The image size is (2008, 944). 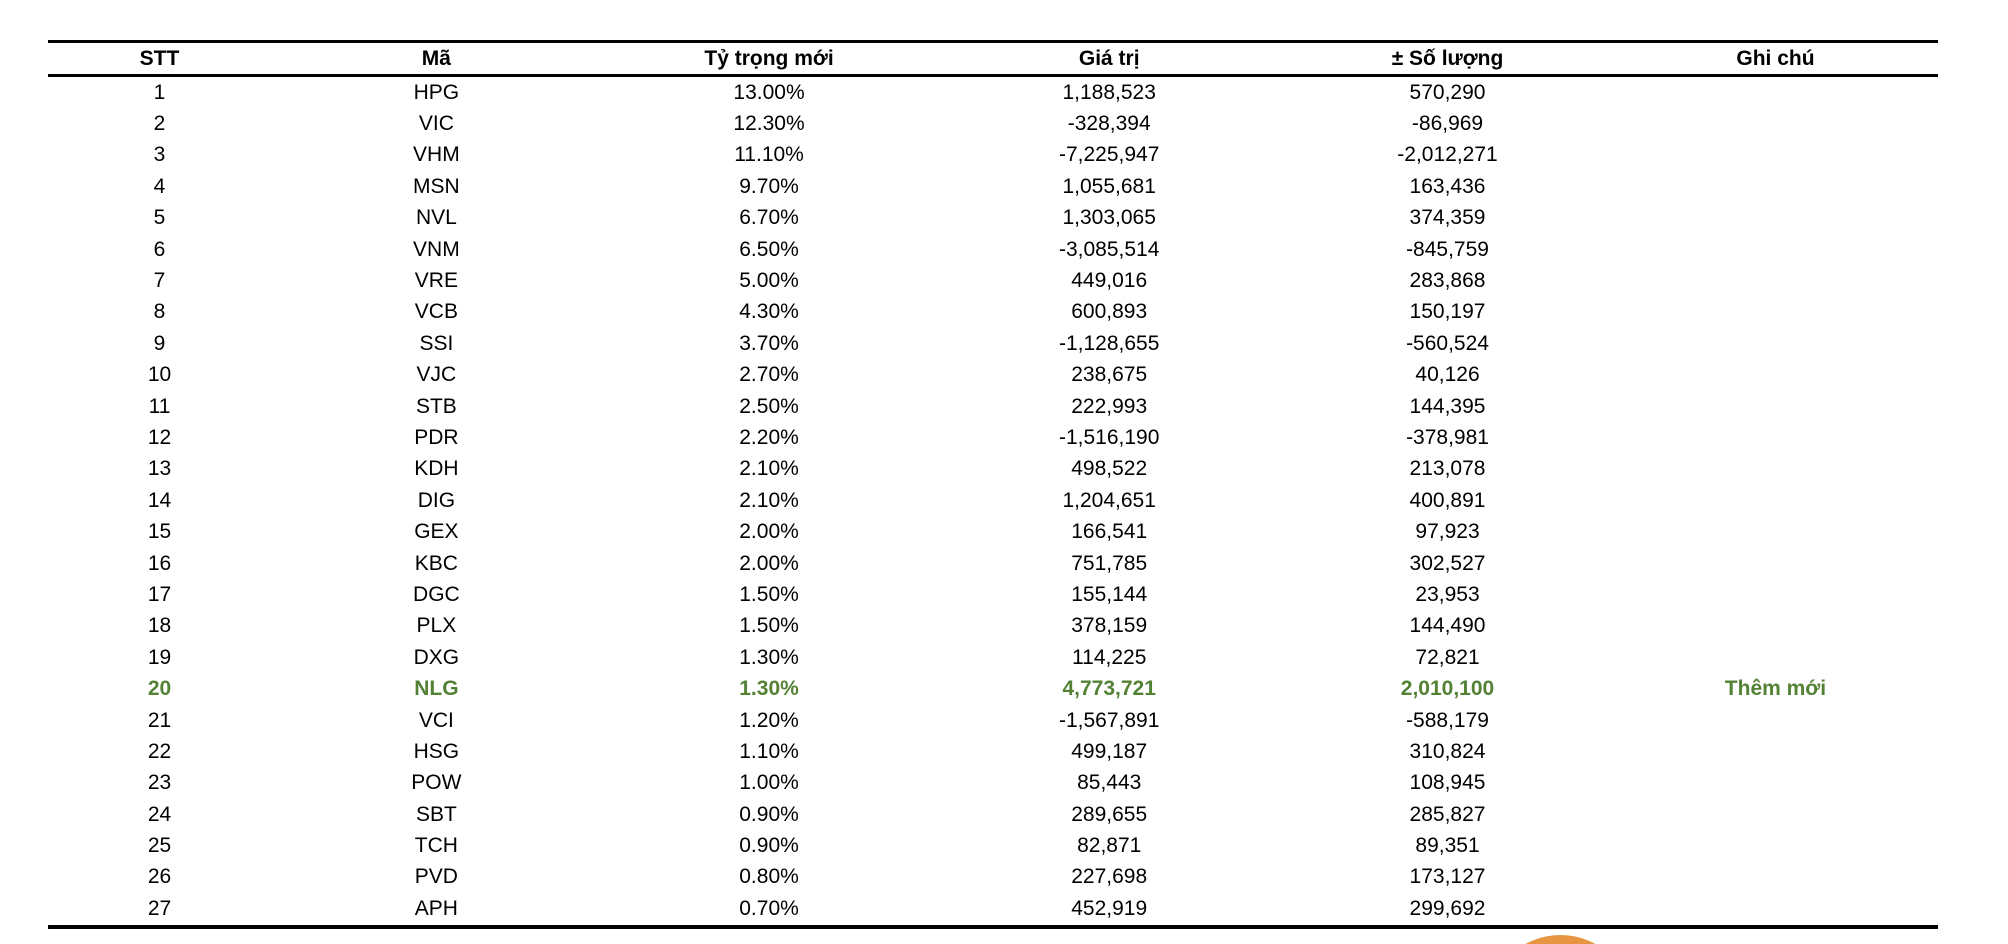 What do you see at coordinates (1109, 689) in the screenshot?
I see `cell-gia_tri: 4,773,721` at bounding box center [1109, 689].